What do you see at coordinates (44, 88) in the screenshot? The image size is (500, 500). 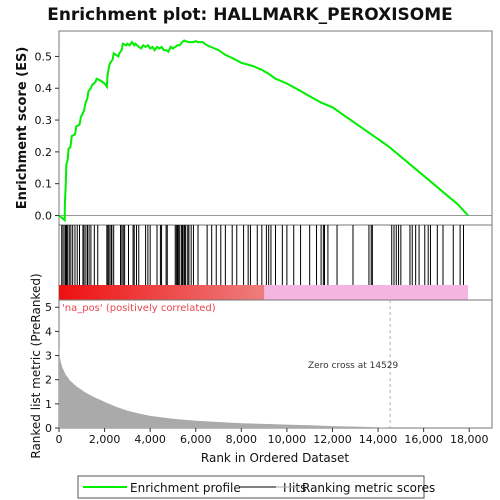 I see `es-y-tick-label: 0.4` at bounding box center [44, 88].